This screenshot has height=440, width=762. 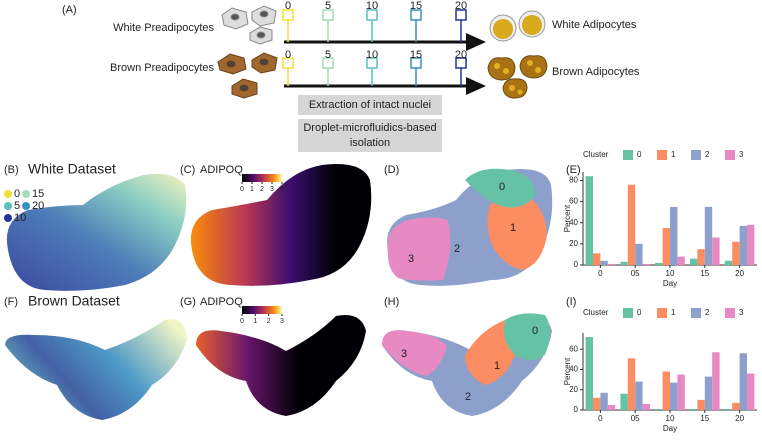 What do you see at coordinates (282, 189) in the screenshot?
I see `colorbar-tick-label: 4` at bounding box center [282, 189].